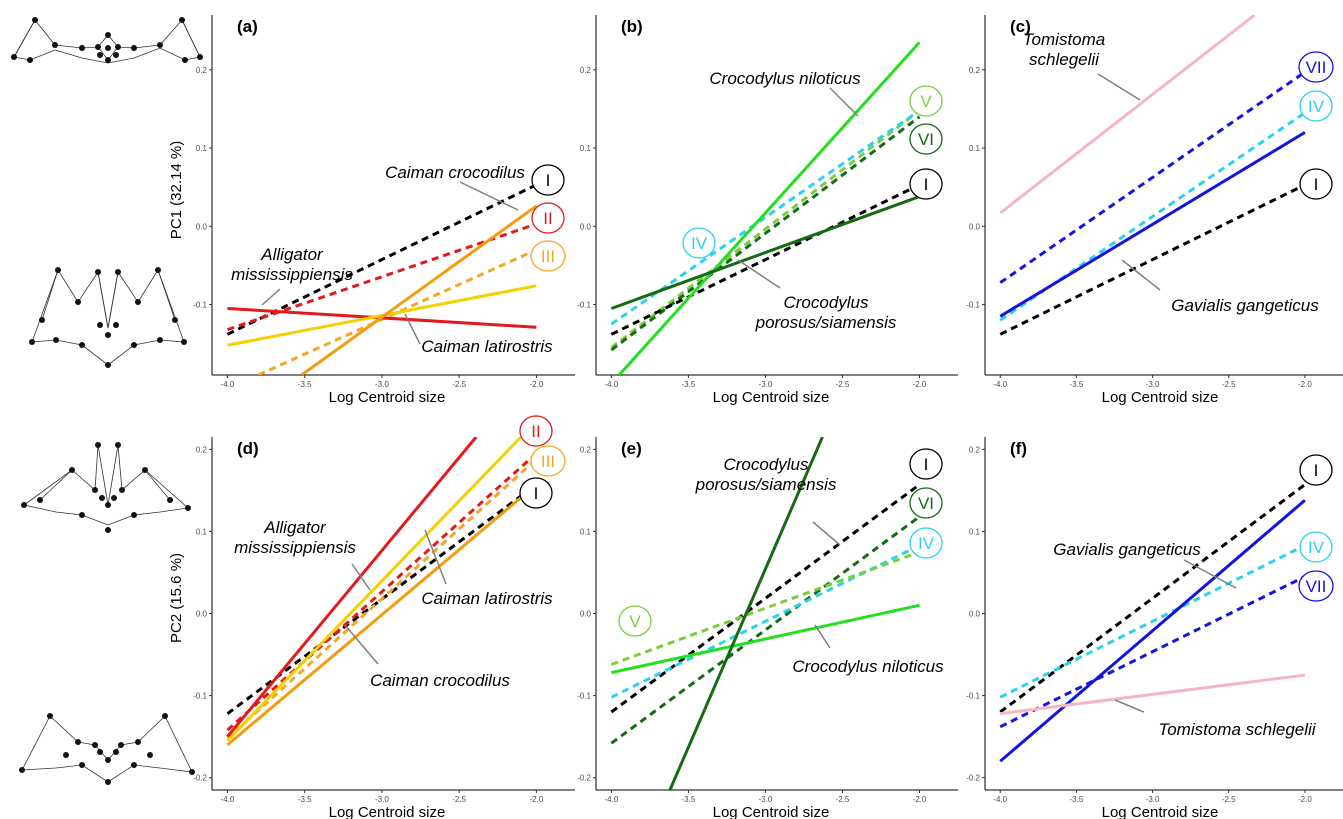 The width and height of the screenshot is (1343, 819). I want to click on series-line-caiman-latirostris, so click(374, 589).